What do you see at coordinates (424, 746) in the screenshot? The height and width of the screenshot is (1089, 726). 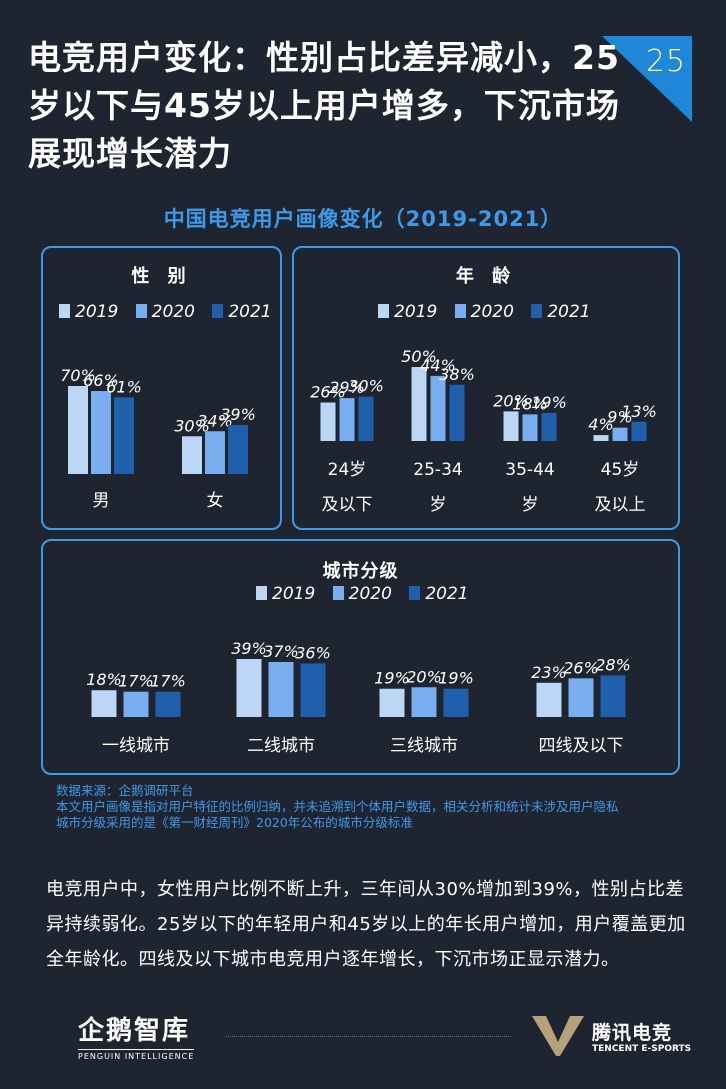 I see `category-label-2: 三线城市` at bounding box center [424, 746].